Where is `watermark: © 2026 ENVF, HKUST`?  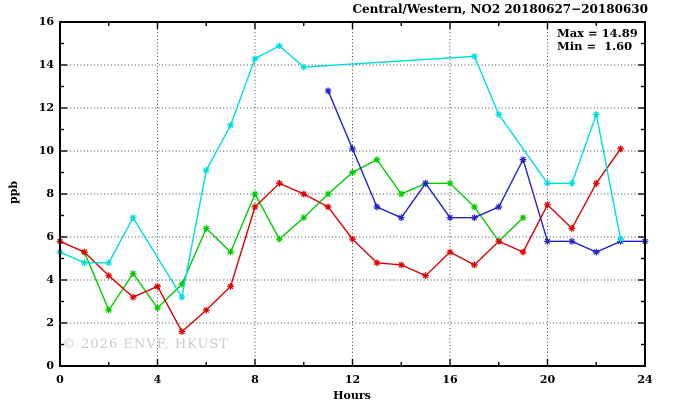
watermark: © 2026 ENVF, HKUST is located at coordinates (145, 344).